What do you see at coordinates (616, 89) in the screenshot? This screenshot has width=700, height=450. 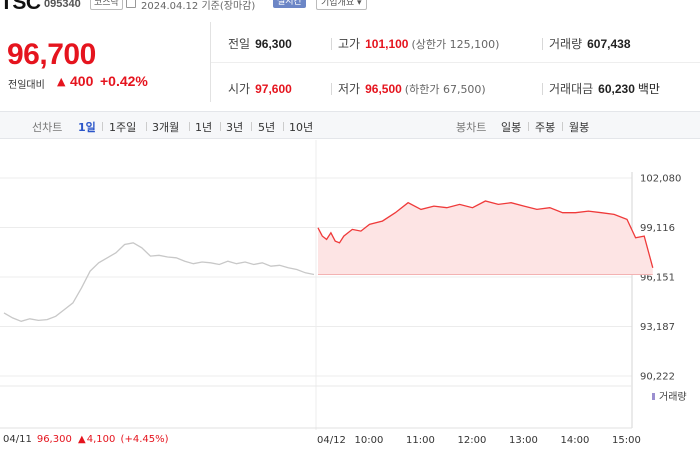 I see `stat-value: 60,230` at bounding box center [616, 89].